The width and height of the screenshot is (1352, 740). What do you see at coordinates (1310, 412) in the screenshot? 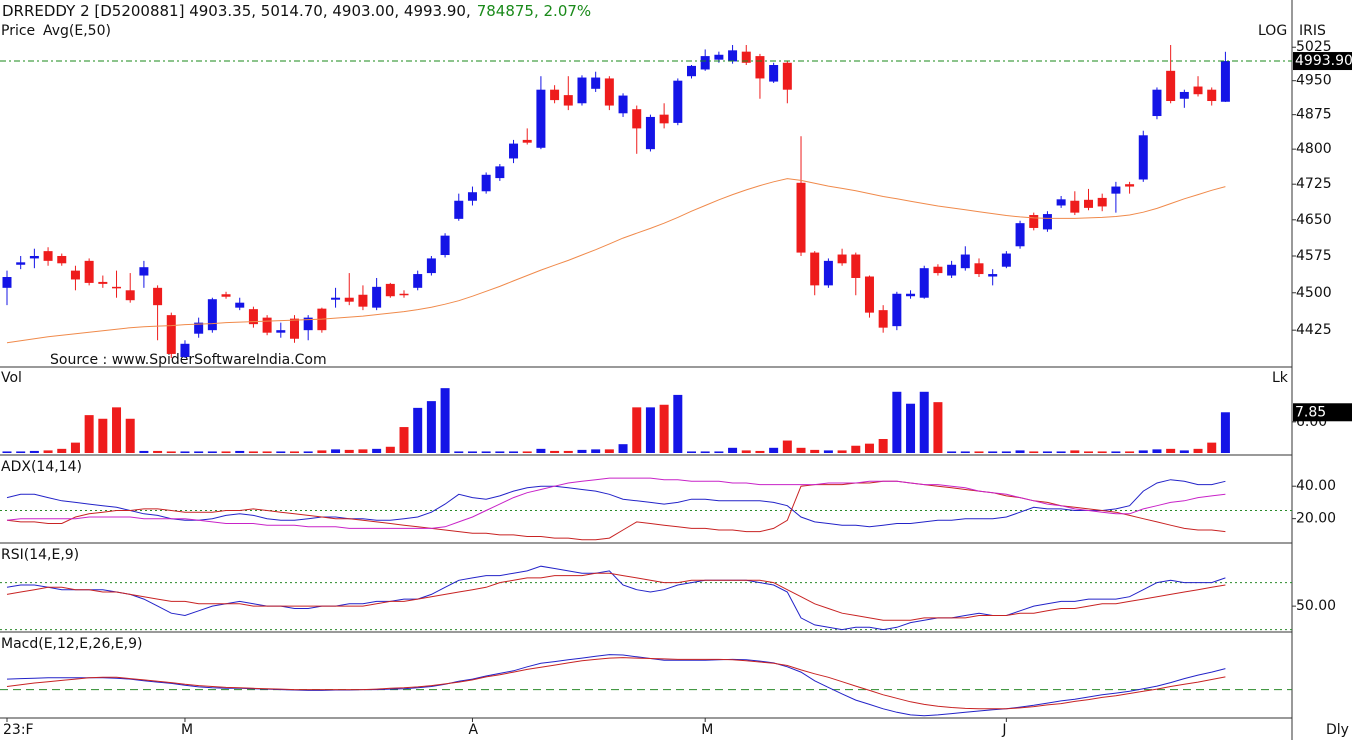
I see `last-volume-label: 7.85` at bounding box center [1310, 412].